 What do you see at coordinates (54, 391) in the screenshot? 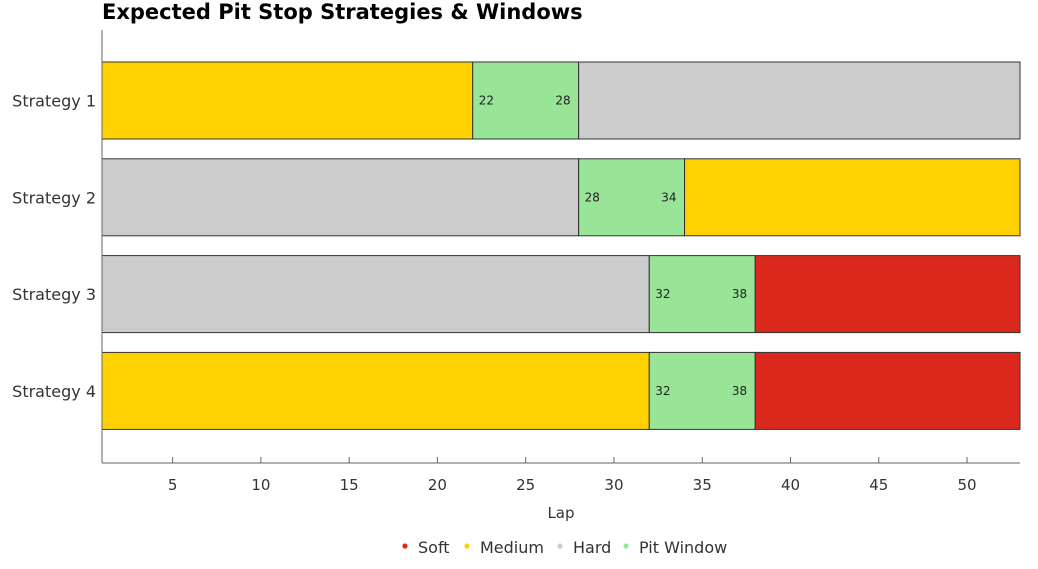
I see `category-label: Strategy 4` at bounding box center [54, 391].